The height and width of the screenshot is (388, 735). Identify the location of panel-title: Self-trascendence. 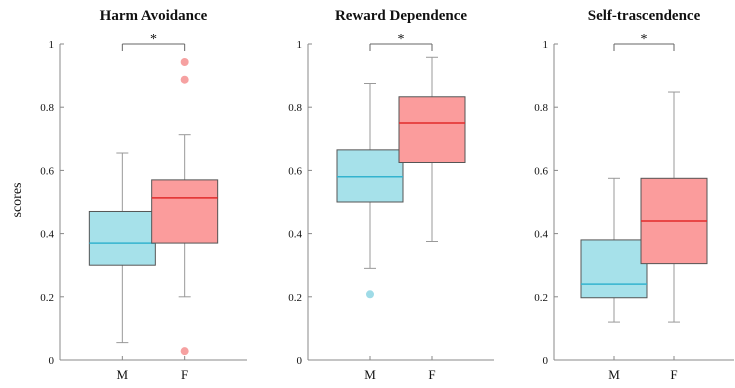
(644, 16).